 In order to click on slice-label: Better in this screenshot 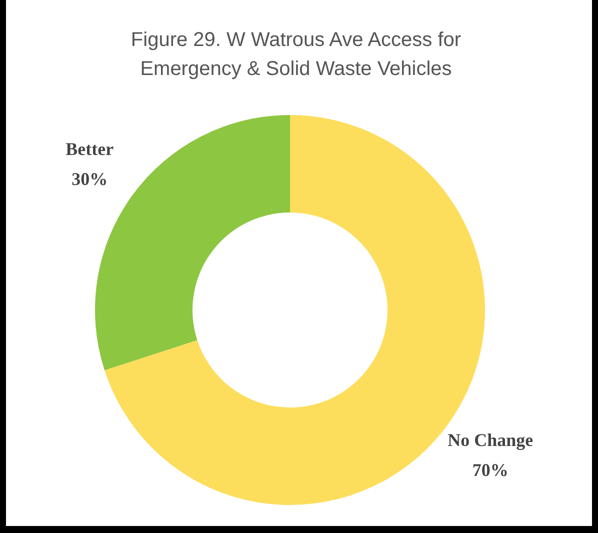, I will do `click(90, 149)`.